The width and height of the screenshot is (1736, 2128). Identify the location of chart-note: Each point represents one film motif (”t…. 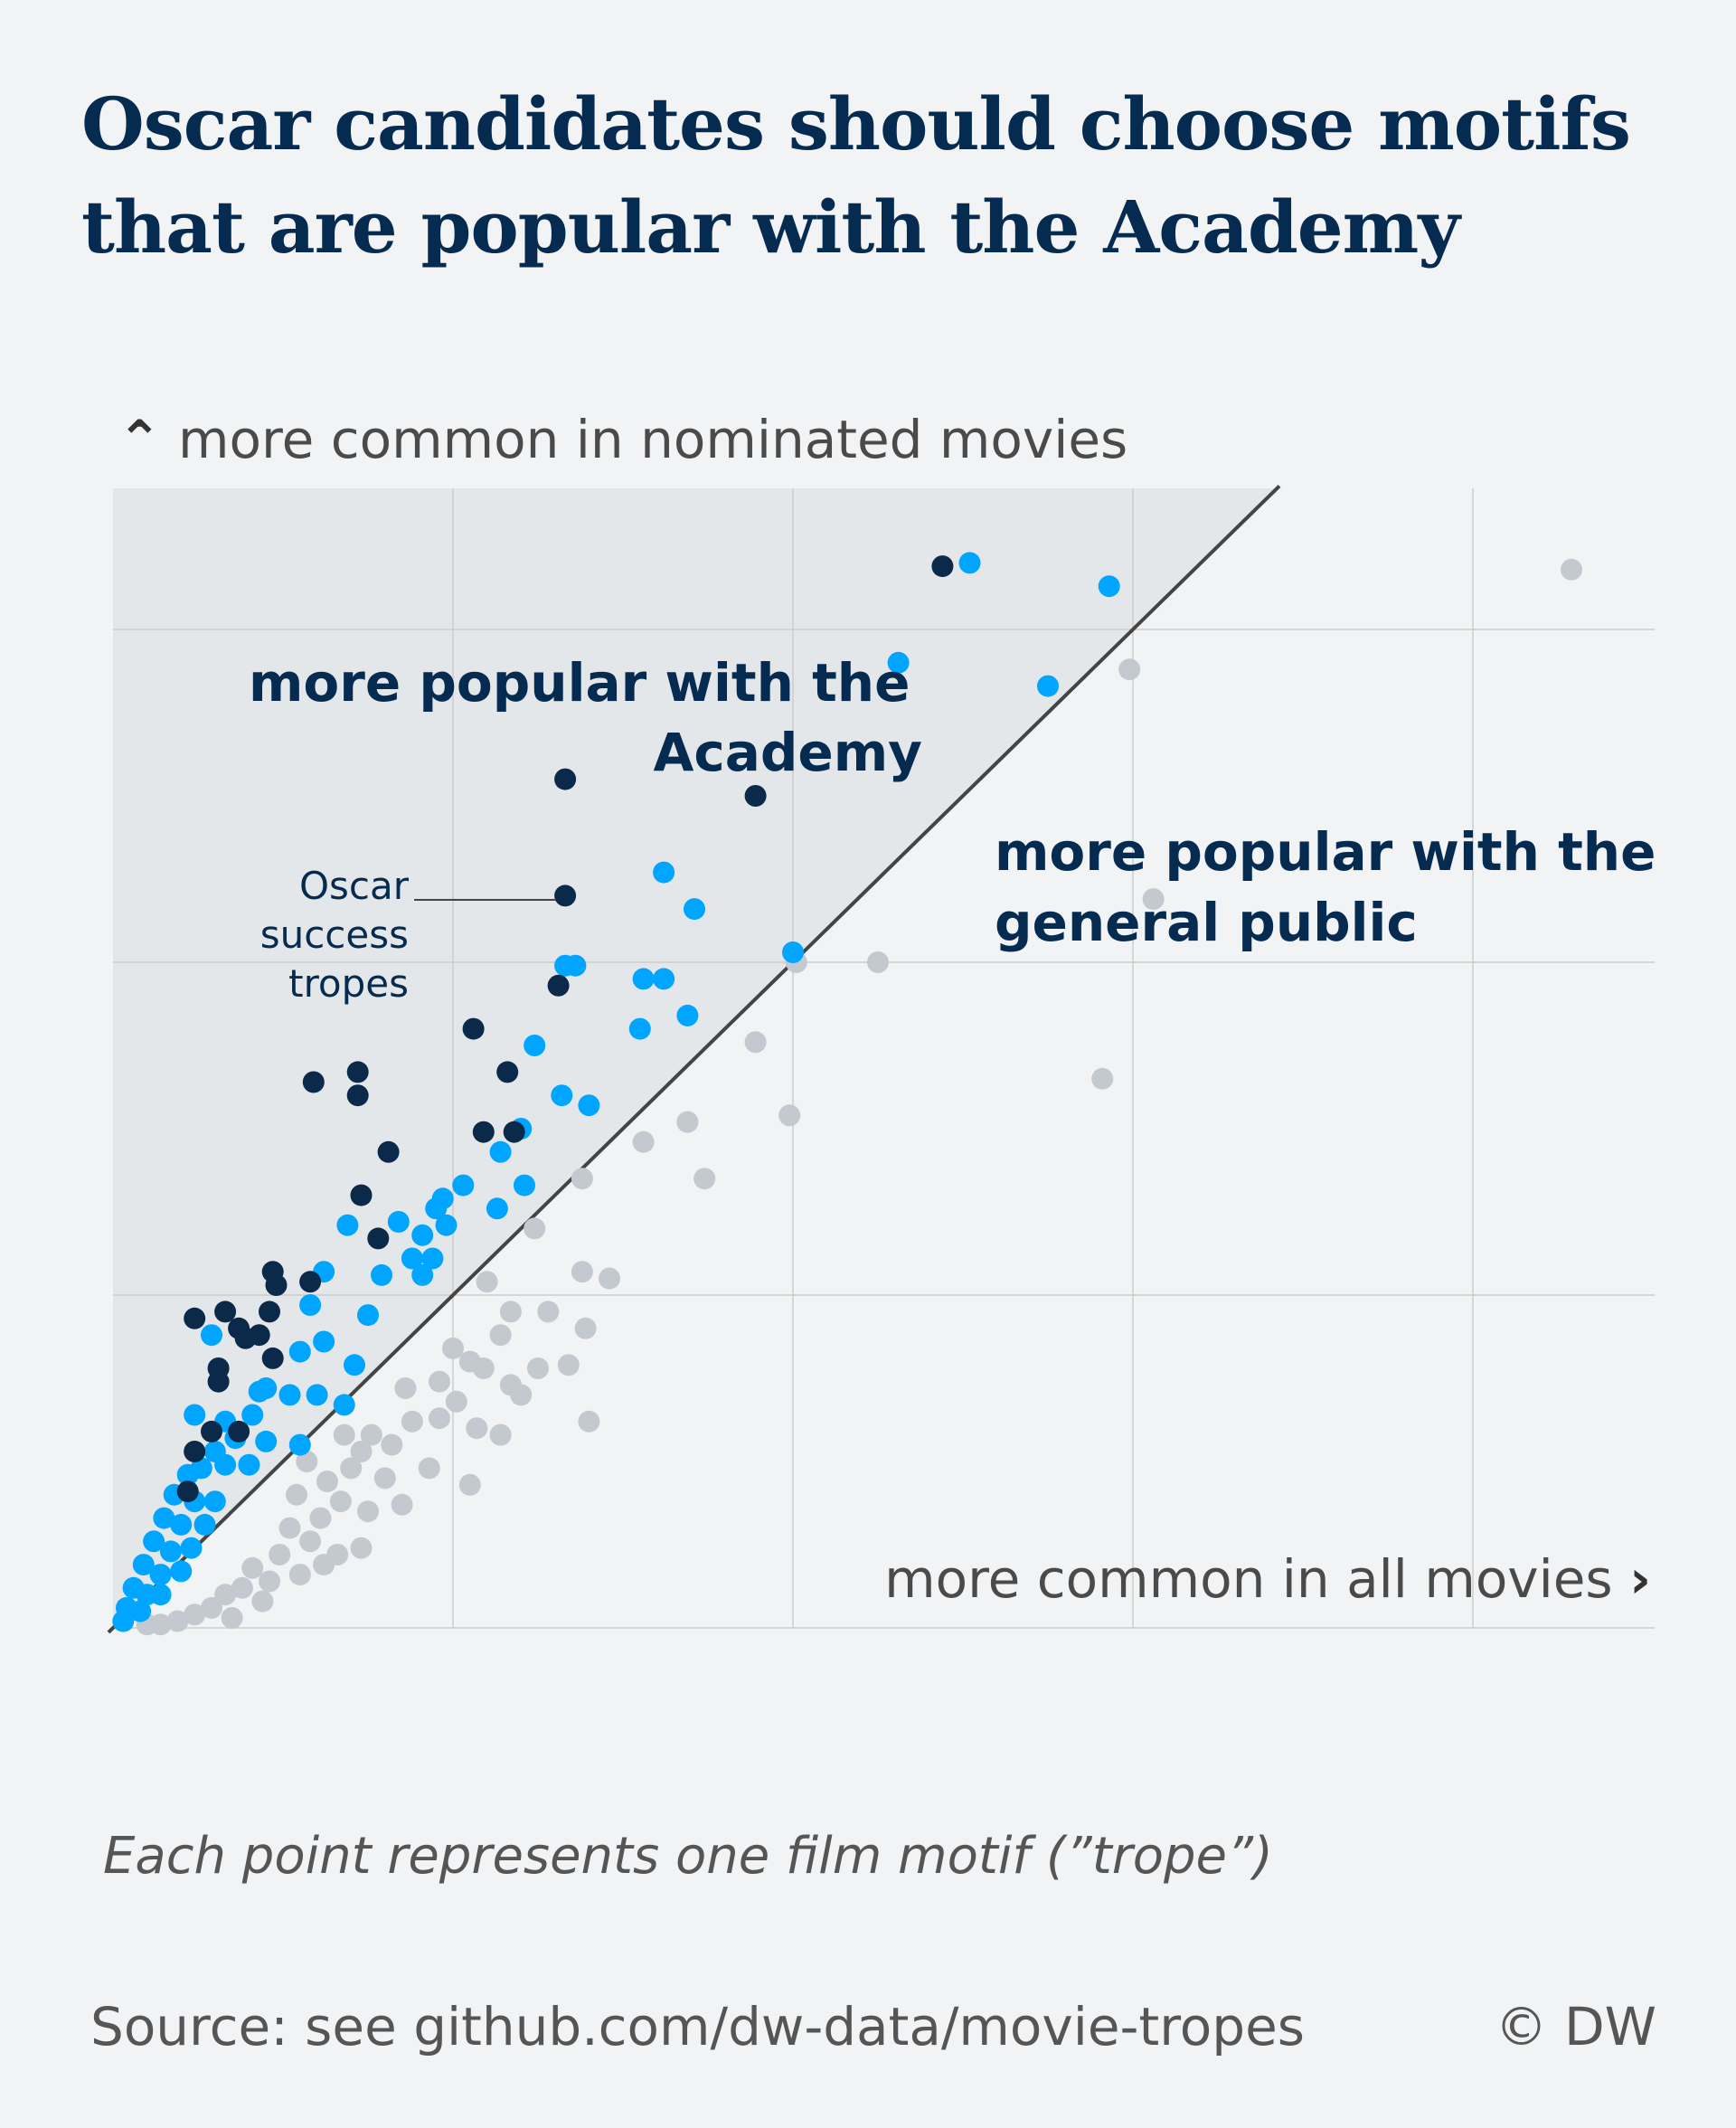
(688, 1856).